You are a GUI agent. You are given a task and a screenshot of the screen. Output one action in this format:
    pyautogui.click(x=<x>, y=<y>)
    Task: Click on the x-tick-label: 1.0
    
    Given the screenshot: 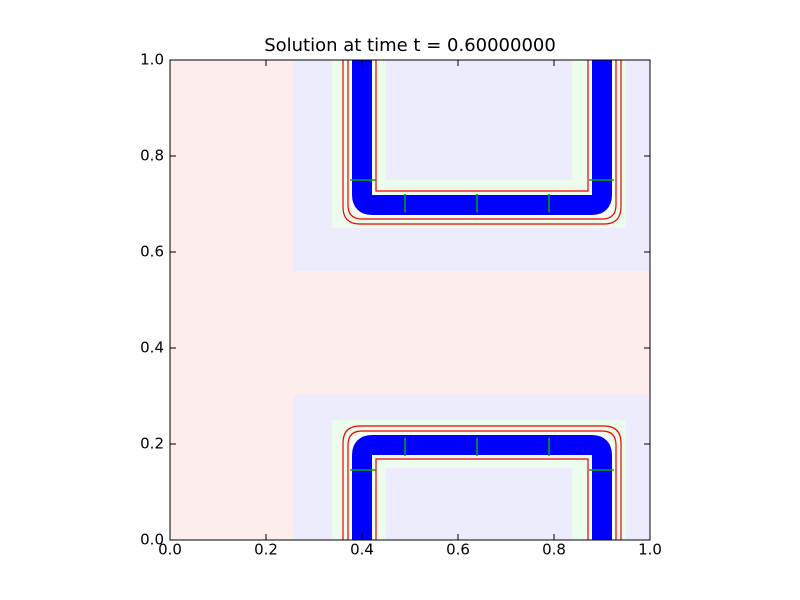 What is the action you would take?
    pyautogui.click(x=650, y=550)
    